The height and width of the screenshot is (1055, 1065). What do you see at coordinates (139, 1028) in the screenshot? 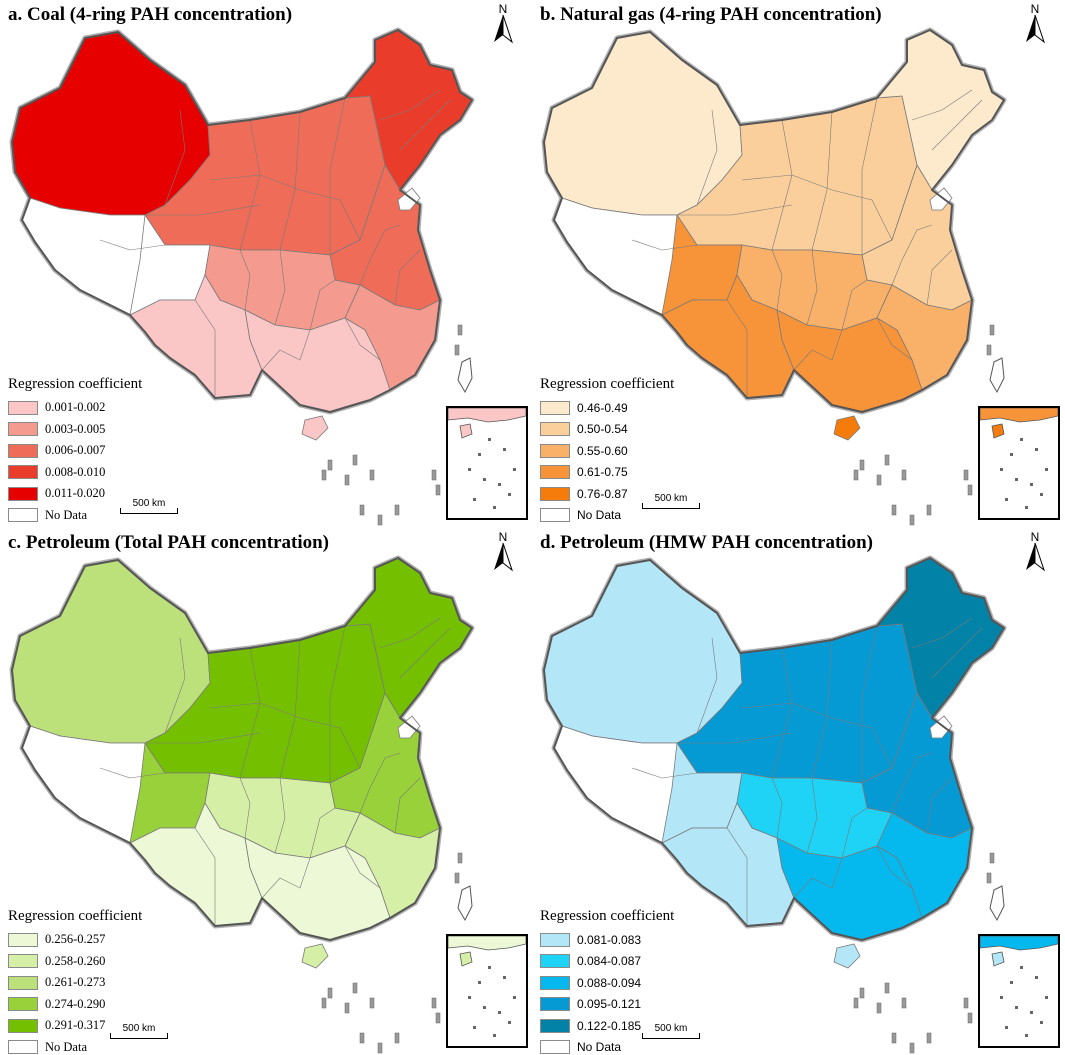
I see `scale-label: 500 km` at bounding box center [139, 1028].